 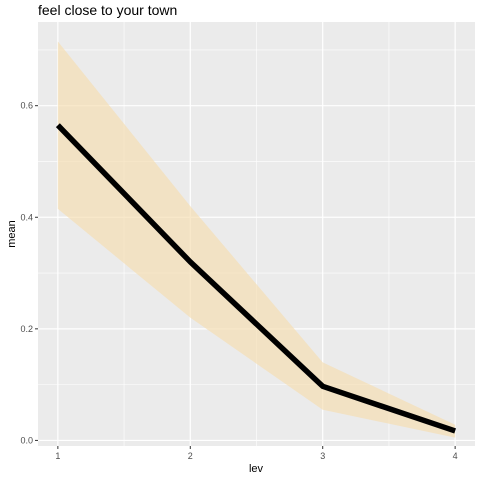 What do you see at coordinates (107, 10) in the screenshot?
I see `chart-title: feel close to your town` at bounding box center [107, 10].